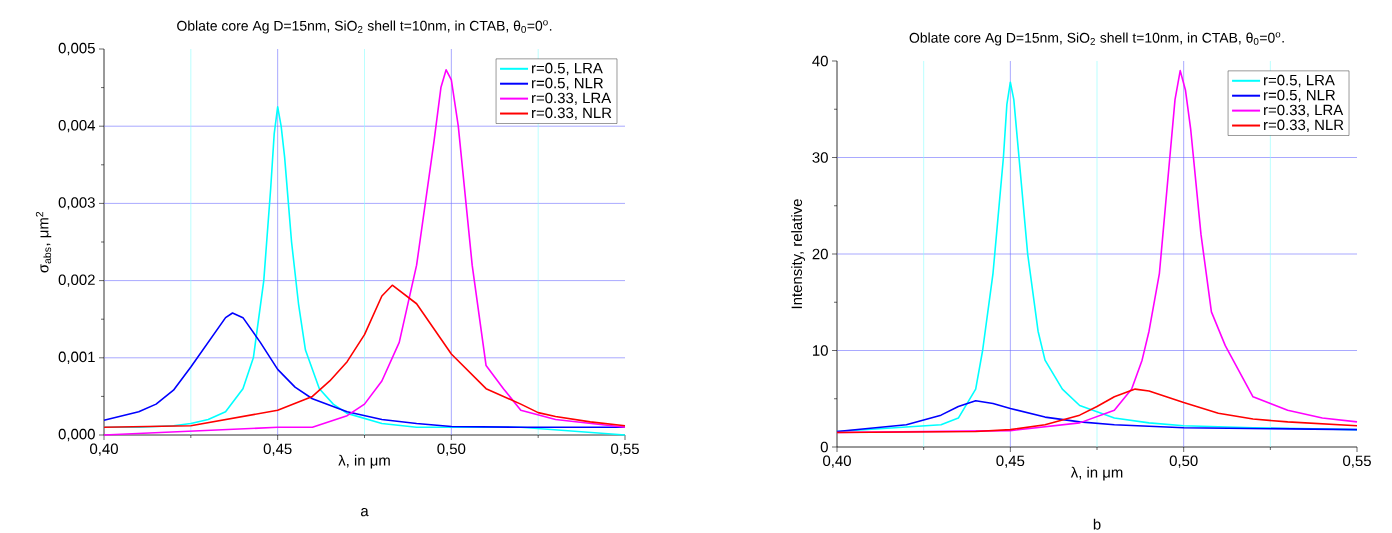 This screenshot has width=1392, height=533. I want to click on y-tick-label: 0, so click(824, 447).